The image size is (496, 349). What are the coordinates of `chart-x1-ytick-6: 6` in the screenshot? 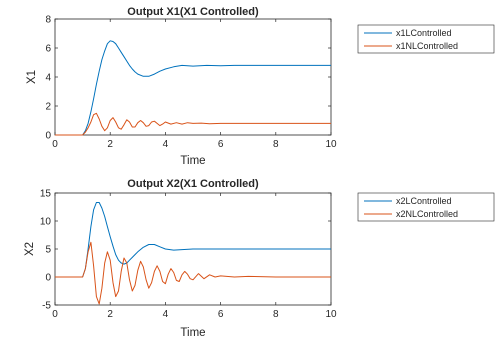 It's located at (48, 49).